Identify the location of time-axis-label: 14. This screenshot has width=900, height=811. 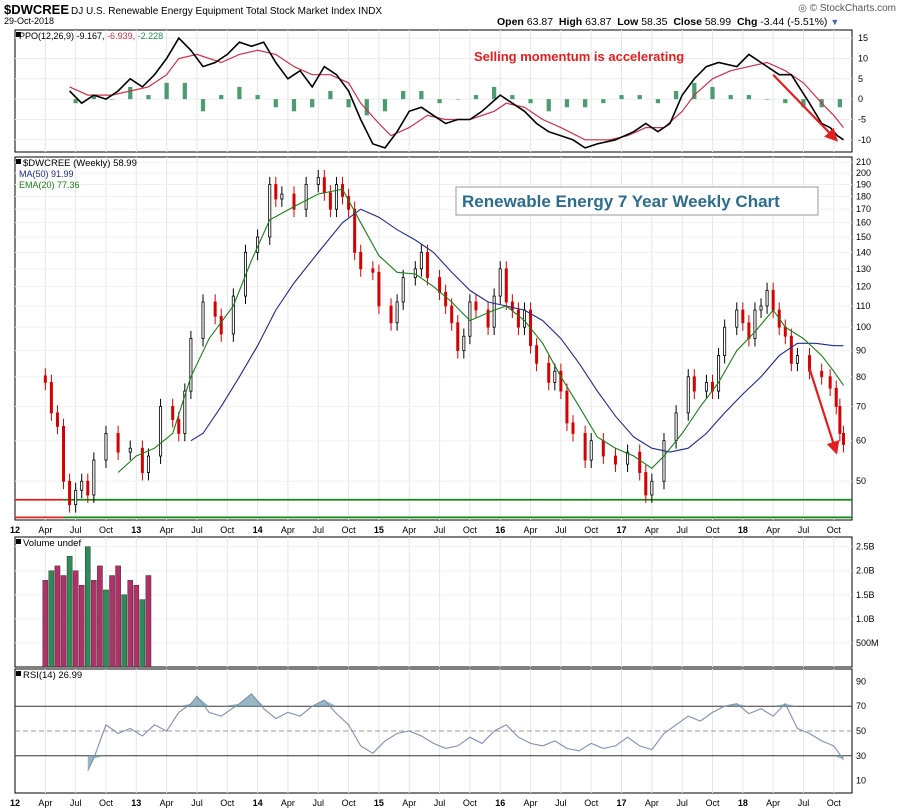
(258, 530).